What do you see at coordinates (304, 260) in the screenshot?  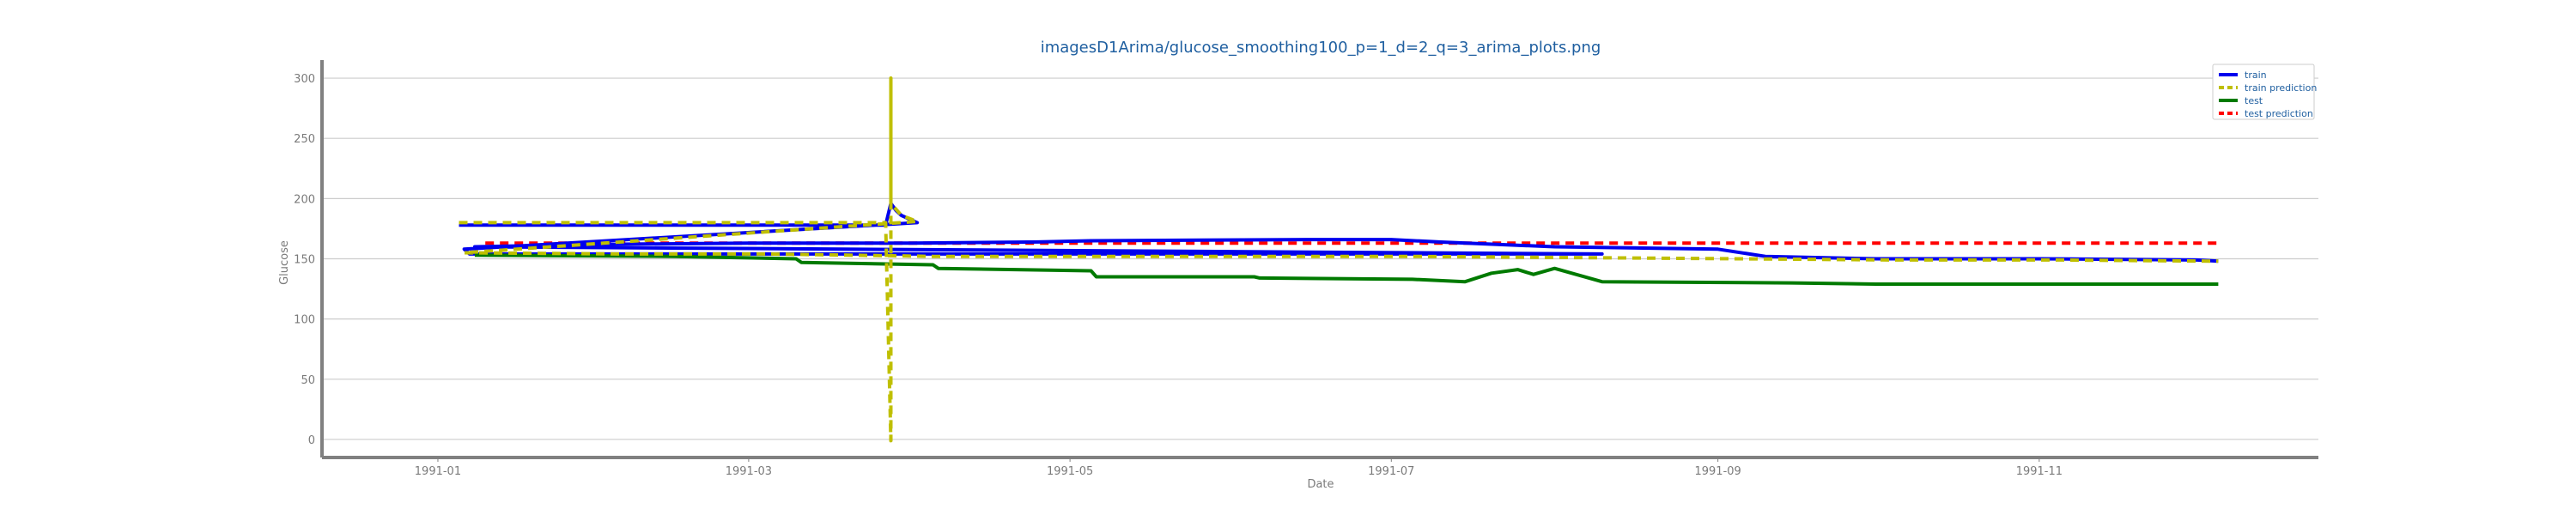 I see `y-tick-label: 150` at bounding box center [304, 260].